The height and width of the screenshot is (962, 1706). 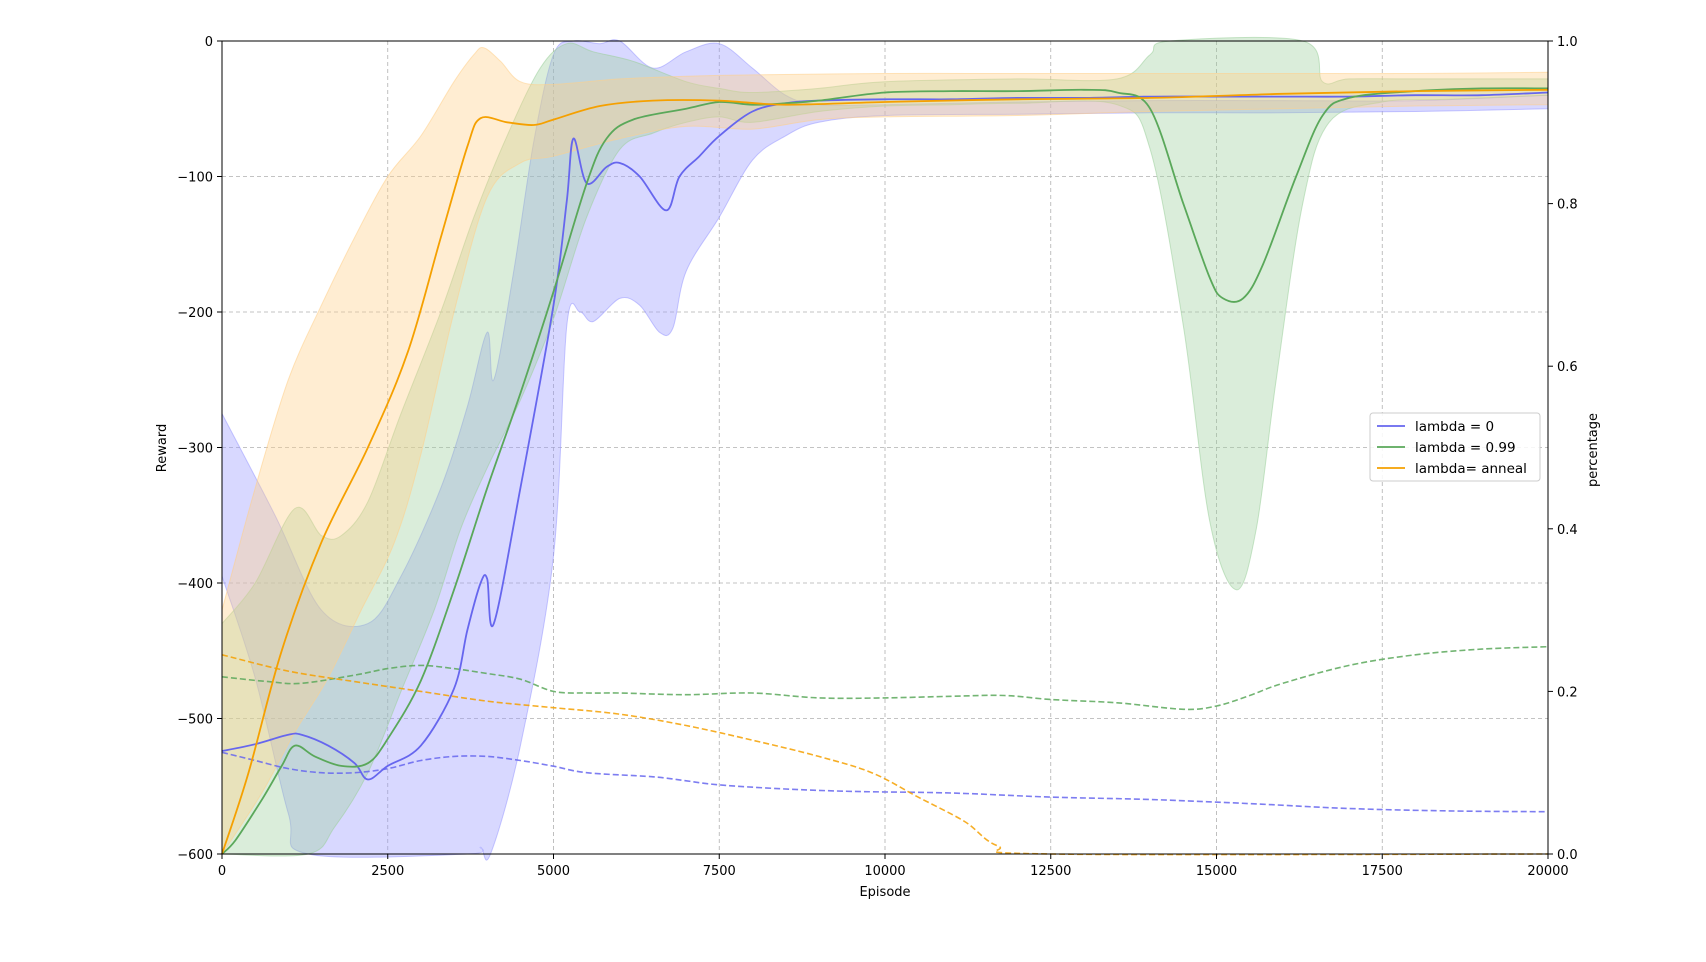 I want to click on lambda-0-percentage-line, so click(x=885, y=782).